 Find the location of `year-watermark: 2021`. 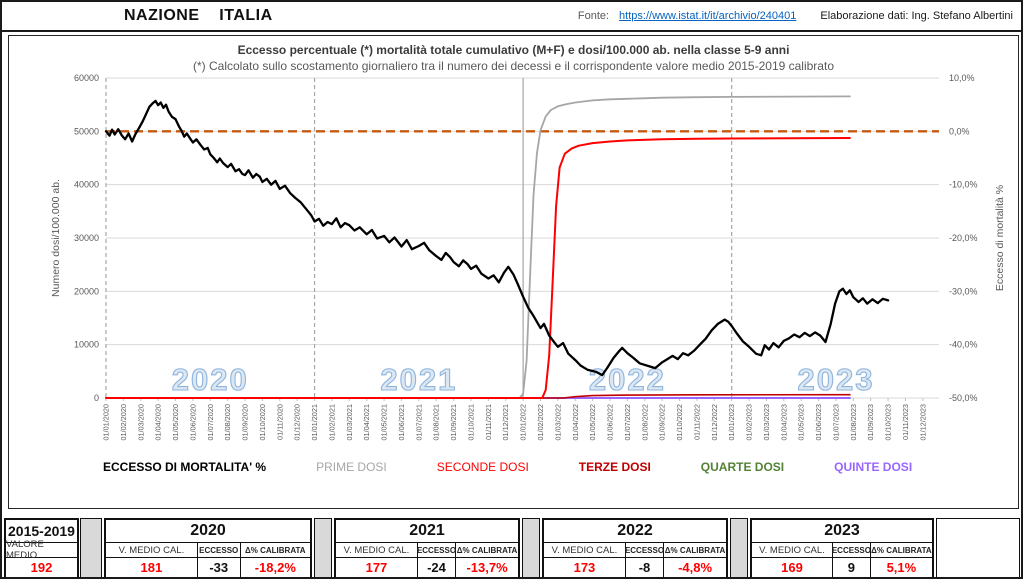

year-watermark: 2021 is located at coordinates (418, 379).